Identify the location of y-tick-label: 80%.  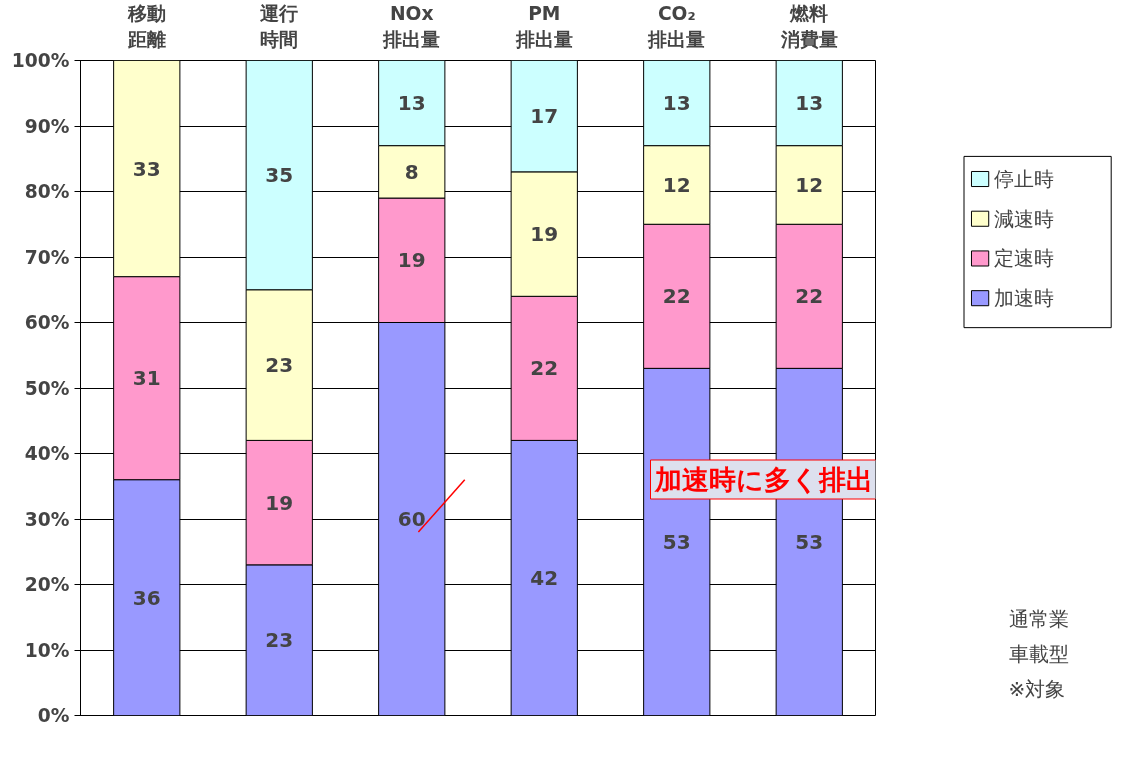
(47, 191).